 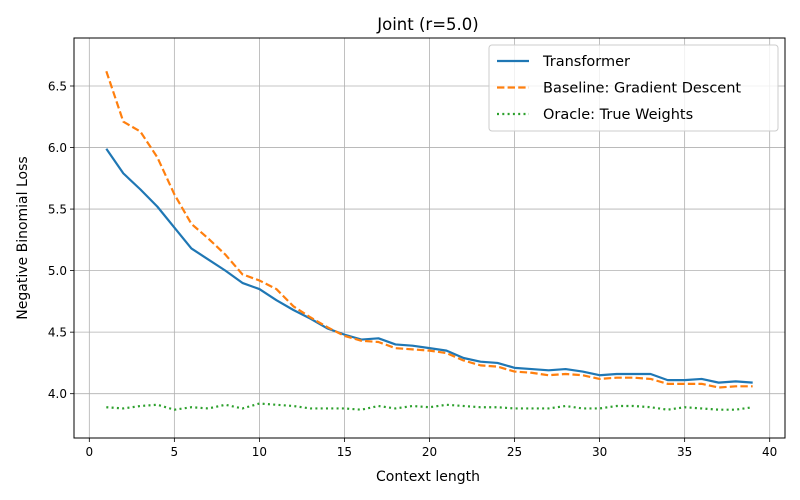 I want to click on legend-box, so click(x=633, y=88).